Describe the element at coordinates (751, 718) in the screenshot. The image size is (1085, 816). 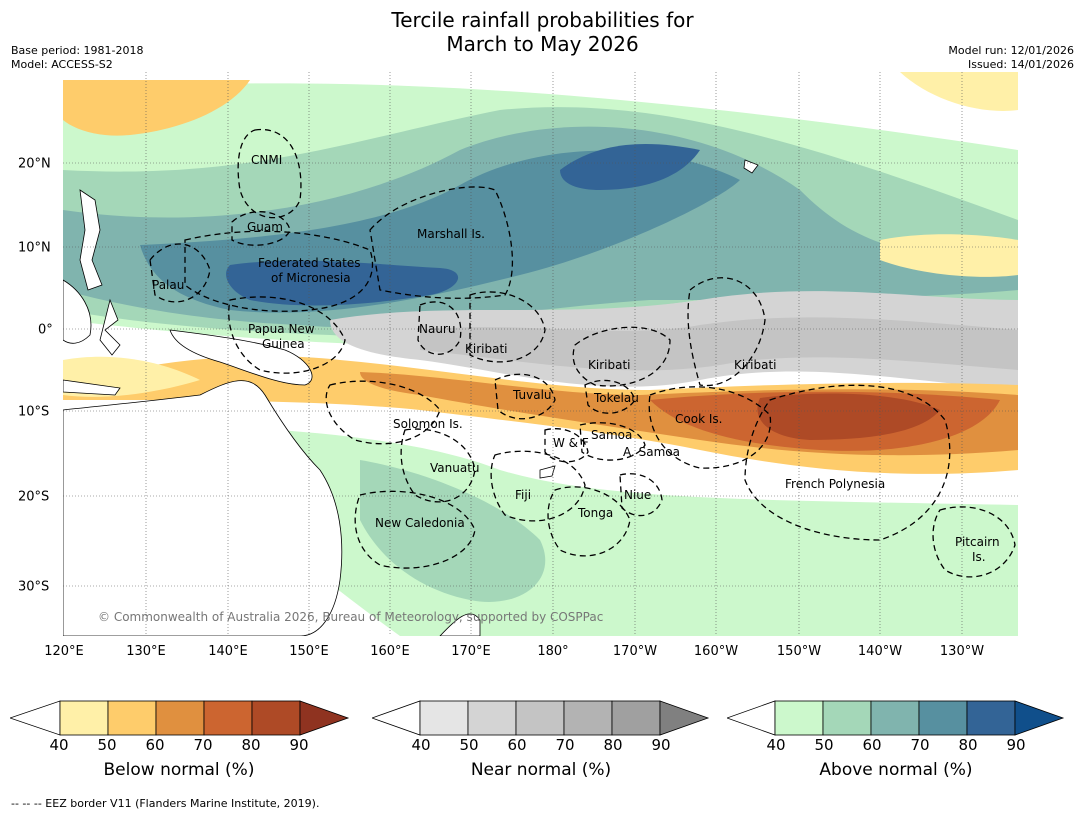
I see `colorbar-above-min` at that location.